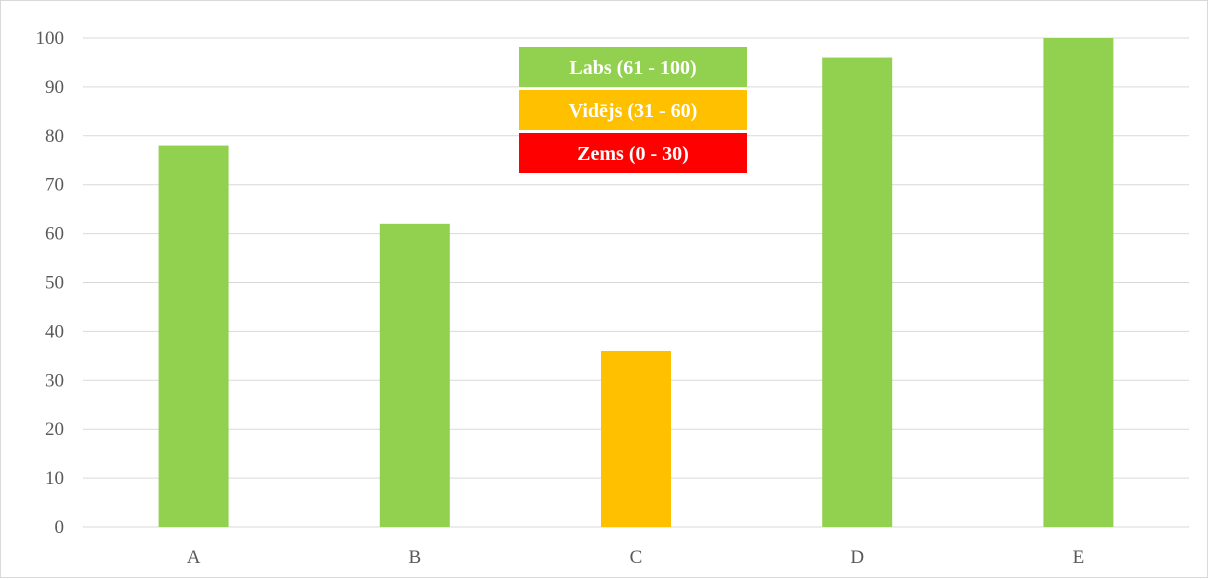 The width and height of the screenshot is (1208, 579). What do you see at coordinates (54, 136) in the screenshot?
I see `y-tick-label: 80` at bounding box center [54, 136].